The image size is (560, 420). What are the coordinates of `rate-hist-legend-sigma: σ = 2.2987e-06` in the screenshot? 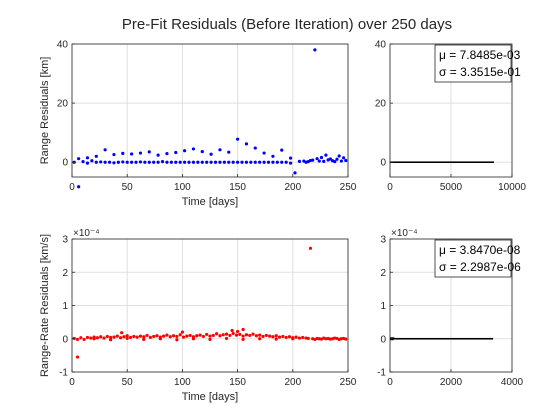 It's located at (480, 267).